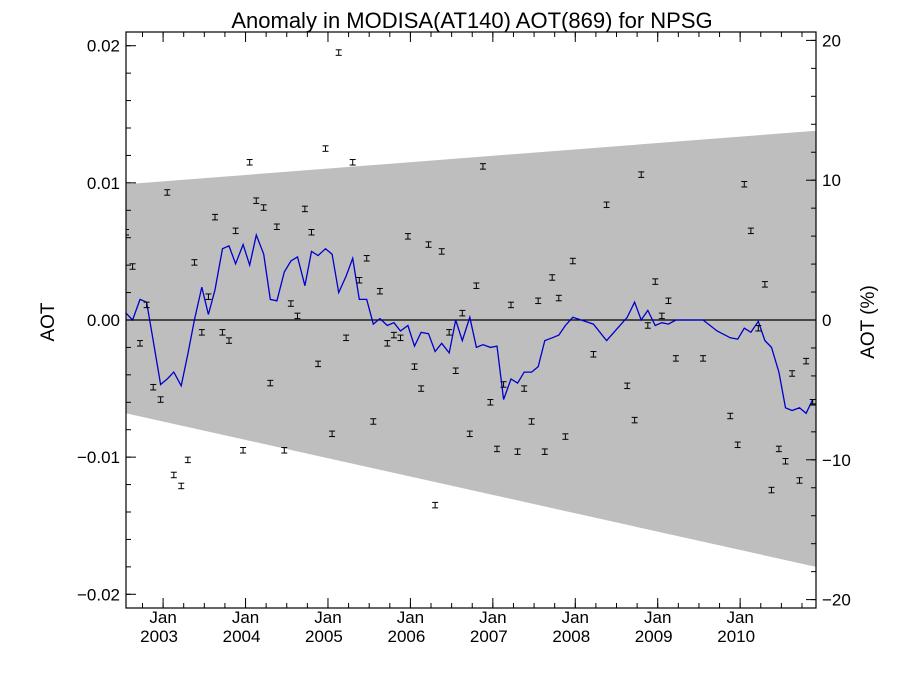 This screenshot has height=675, width=900. What do you see at coordinates (826, 320) in the screenshot?
I see `y2-tick-label: 0` at bounding box center [826, 320].